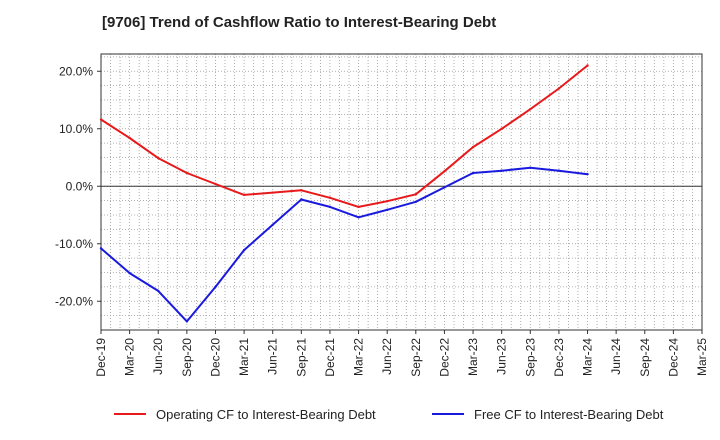 This screenshot has width=720, height=440. Describe the element at coordinates (301, 357) in the screenshot. I see `x-tick-label: Sep-21` at that location.